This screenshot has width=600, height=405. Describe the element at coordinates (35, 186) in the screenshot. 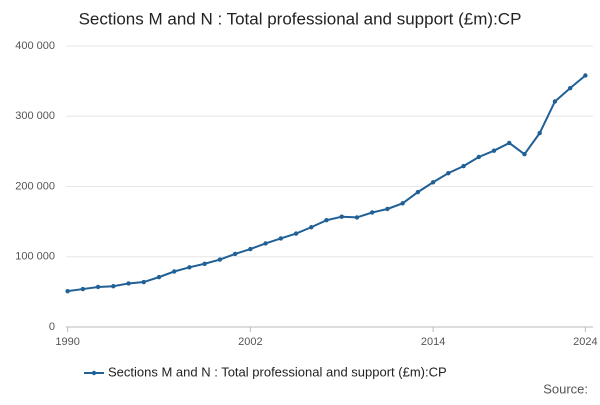

I see `y-tick-label: 200 000` at that location.